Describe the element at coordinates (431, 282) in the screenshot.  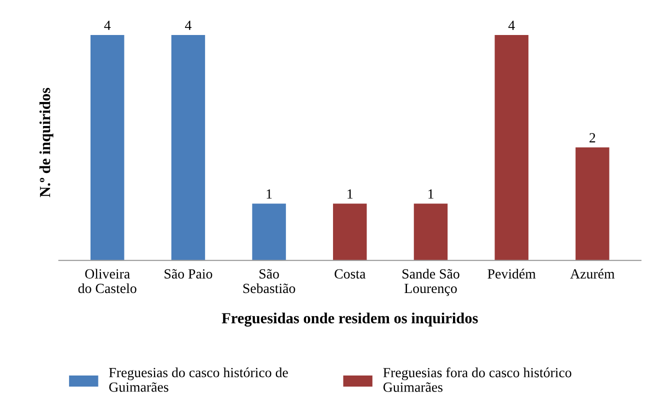
I see `x-tick-label: Sande São Lourenço` at that location.